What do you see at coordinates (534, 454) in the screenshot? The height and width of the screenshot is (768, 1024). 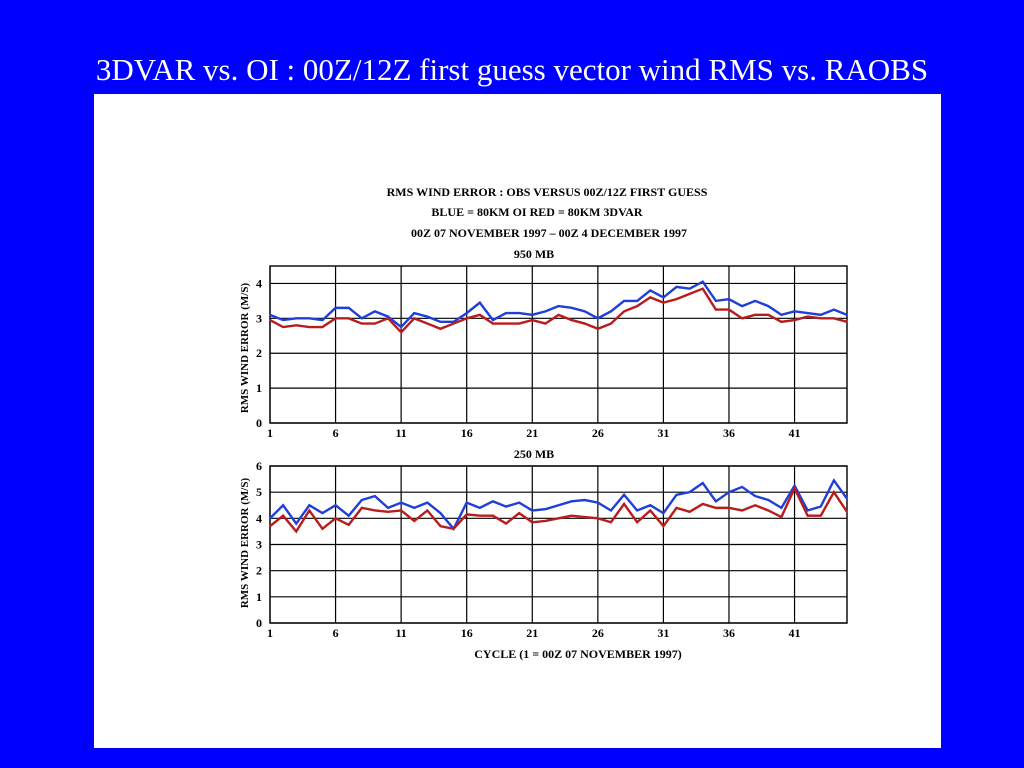 I see `panel-250-title: 250 MB` at bounding box center [534, 454].